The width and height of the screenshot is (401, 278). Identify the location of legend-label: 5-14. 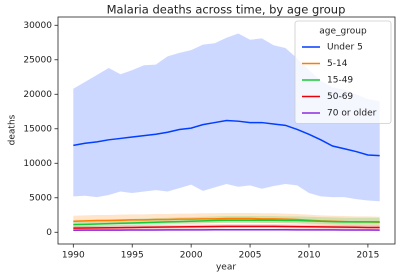
(337, 64).